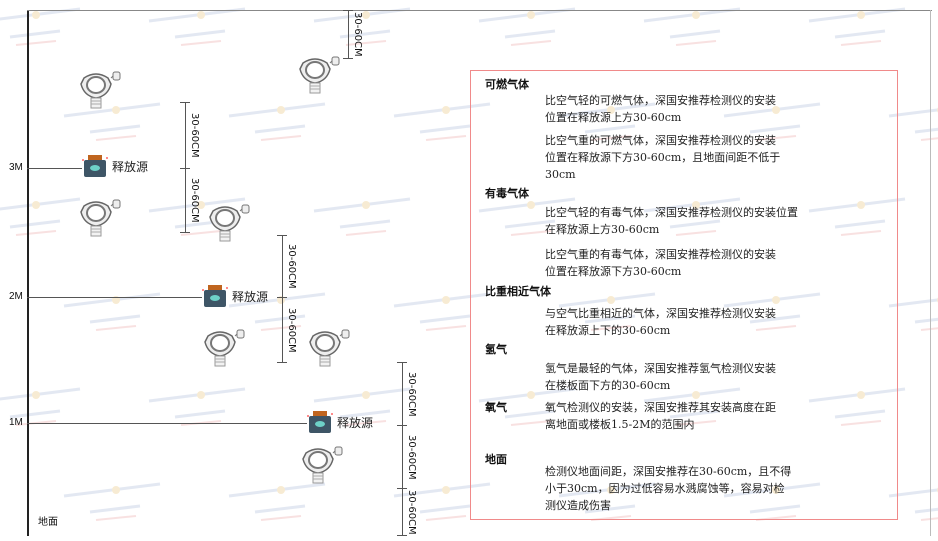 Image resolution: width=938 pixels, height=541 pixels. I want to click on section-title: 地面, so click(496, 459).